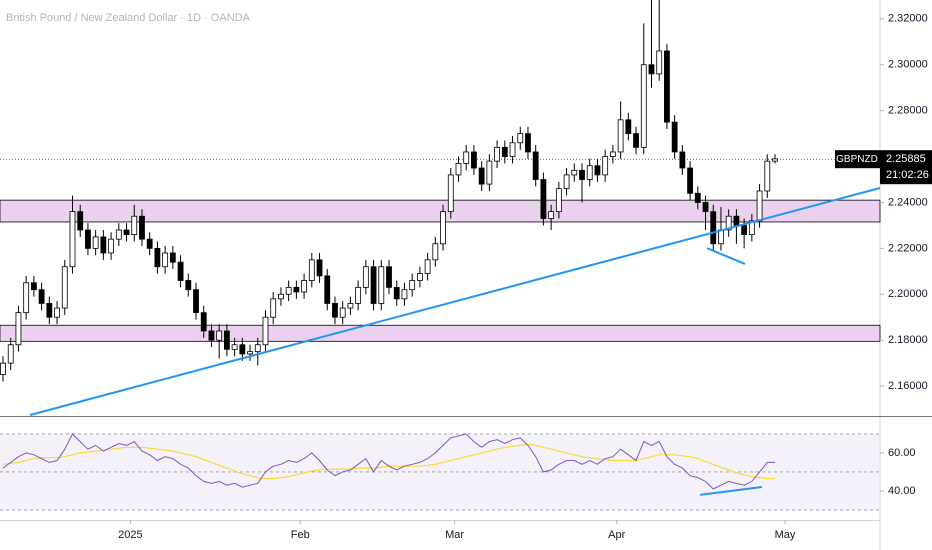  I want to click on symbol-label-bg, so click(857, 159).